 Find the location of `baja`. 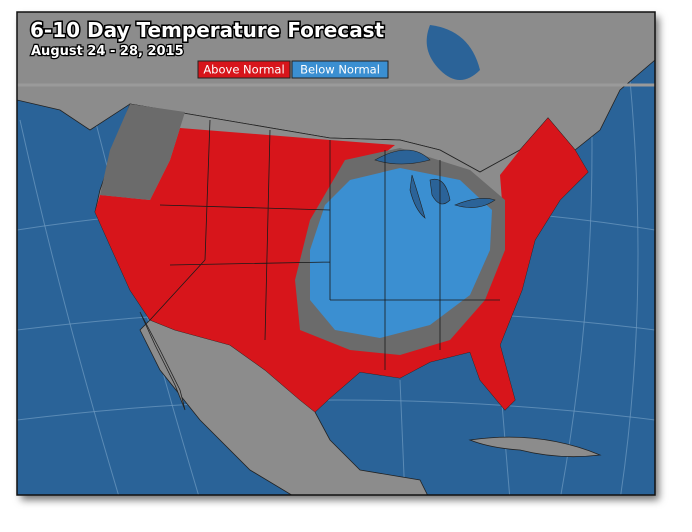

baja is located at coordinates (162, 361).